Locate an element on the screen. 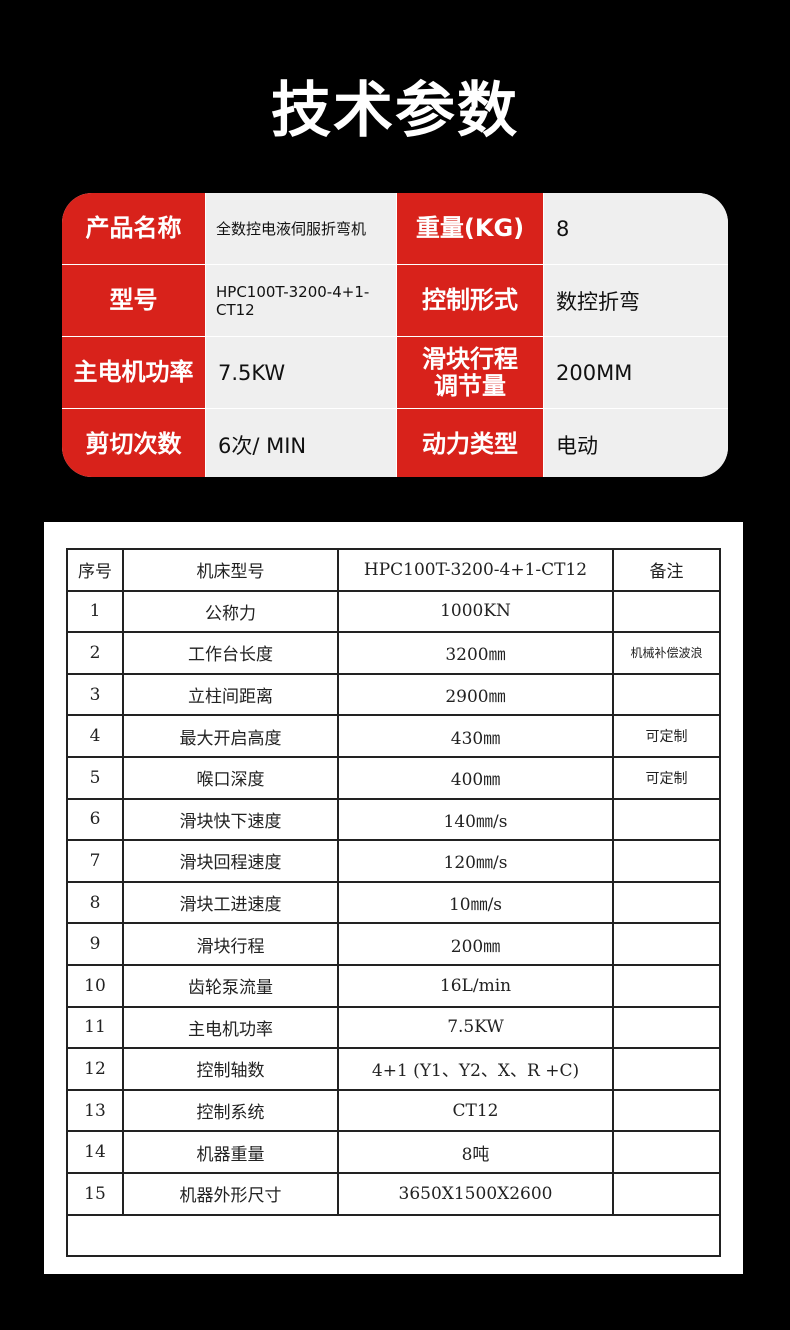 The image size is (790, 1330). spec-value: 200MM is located at coordinates (636, 372).